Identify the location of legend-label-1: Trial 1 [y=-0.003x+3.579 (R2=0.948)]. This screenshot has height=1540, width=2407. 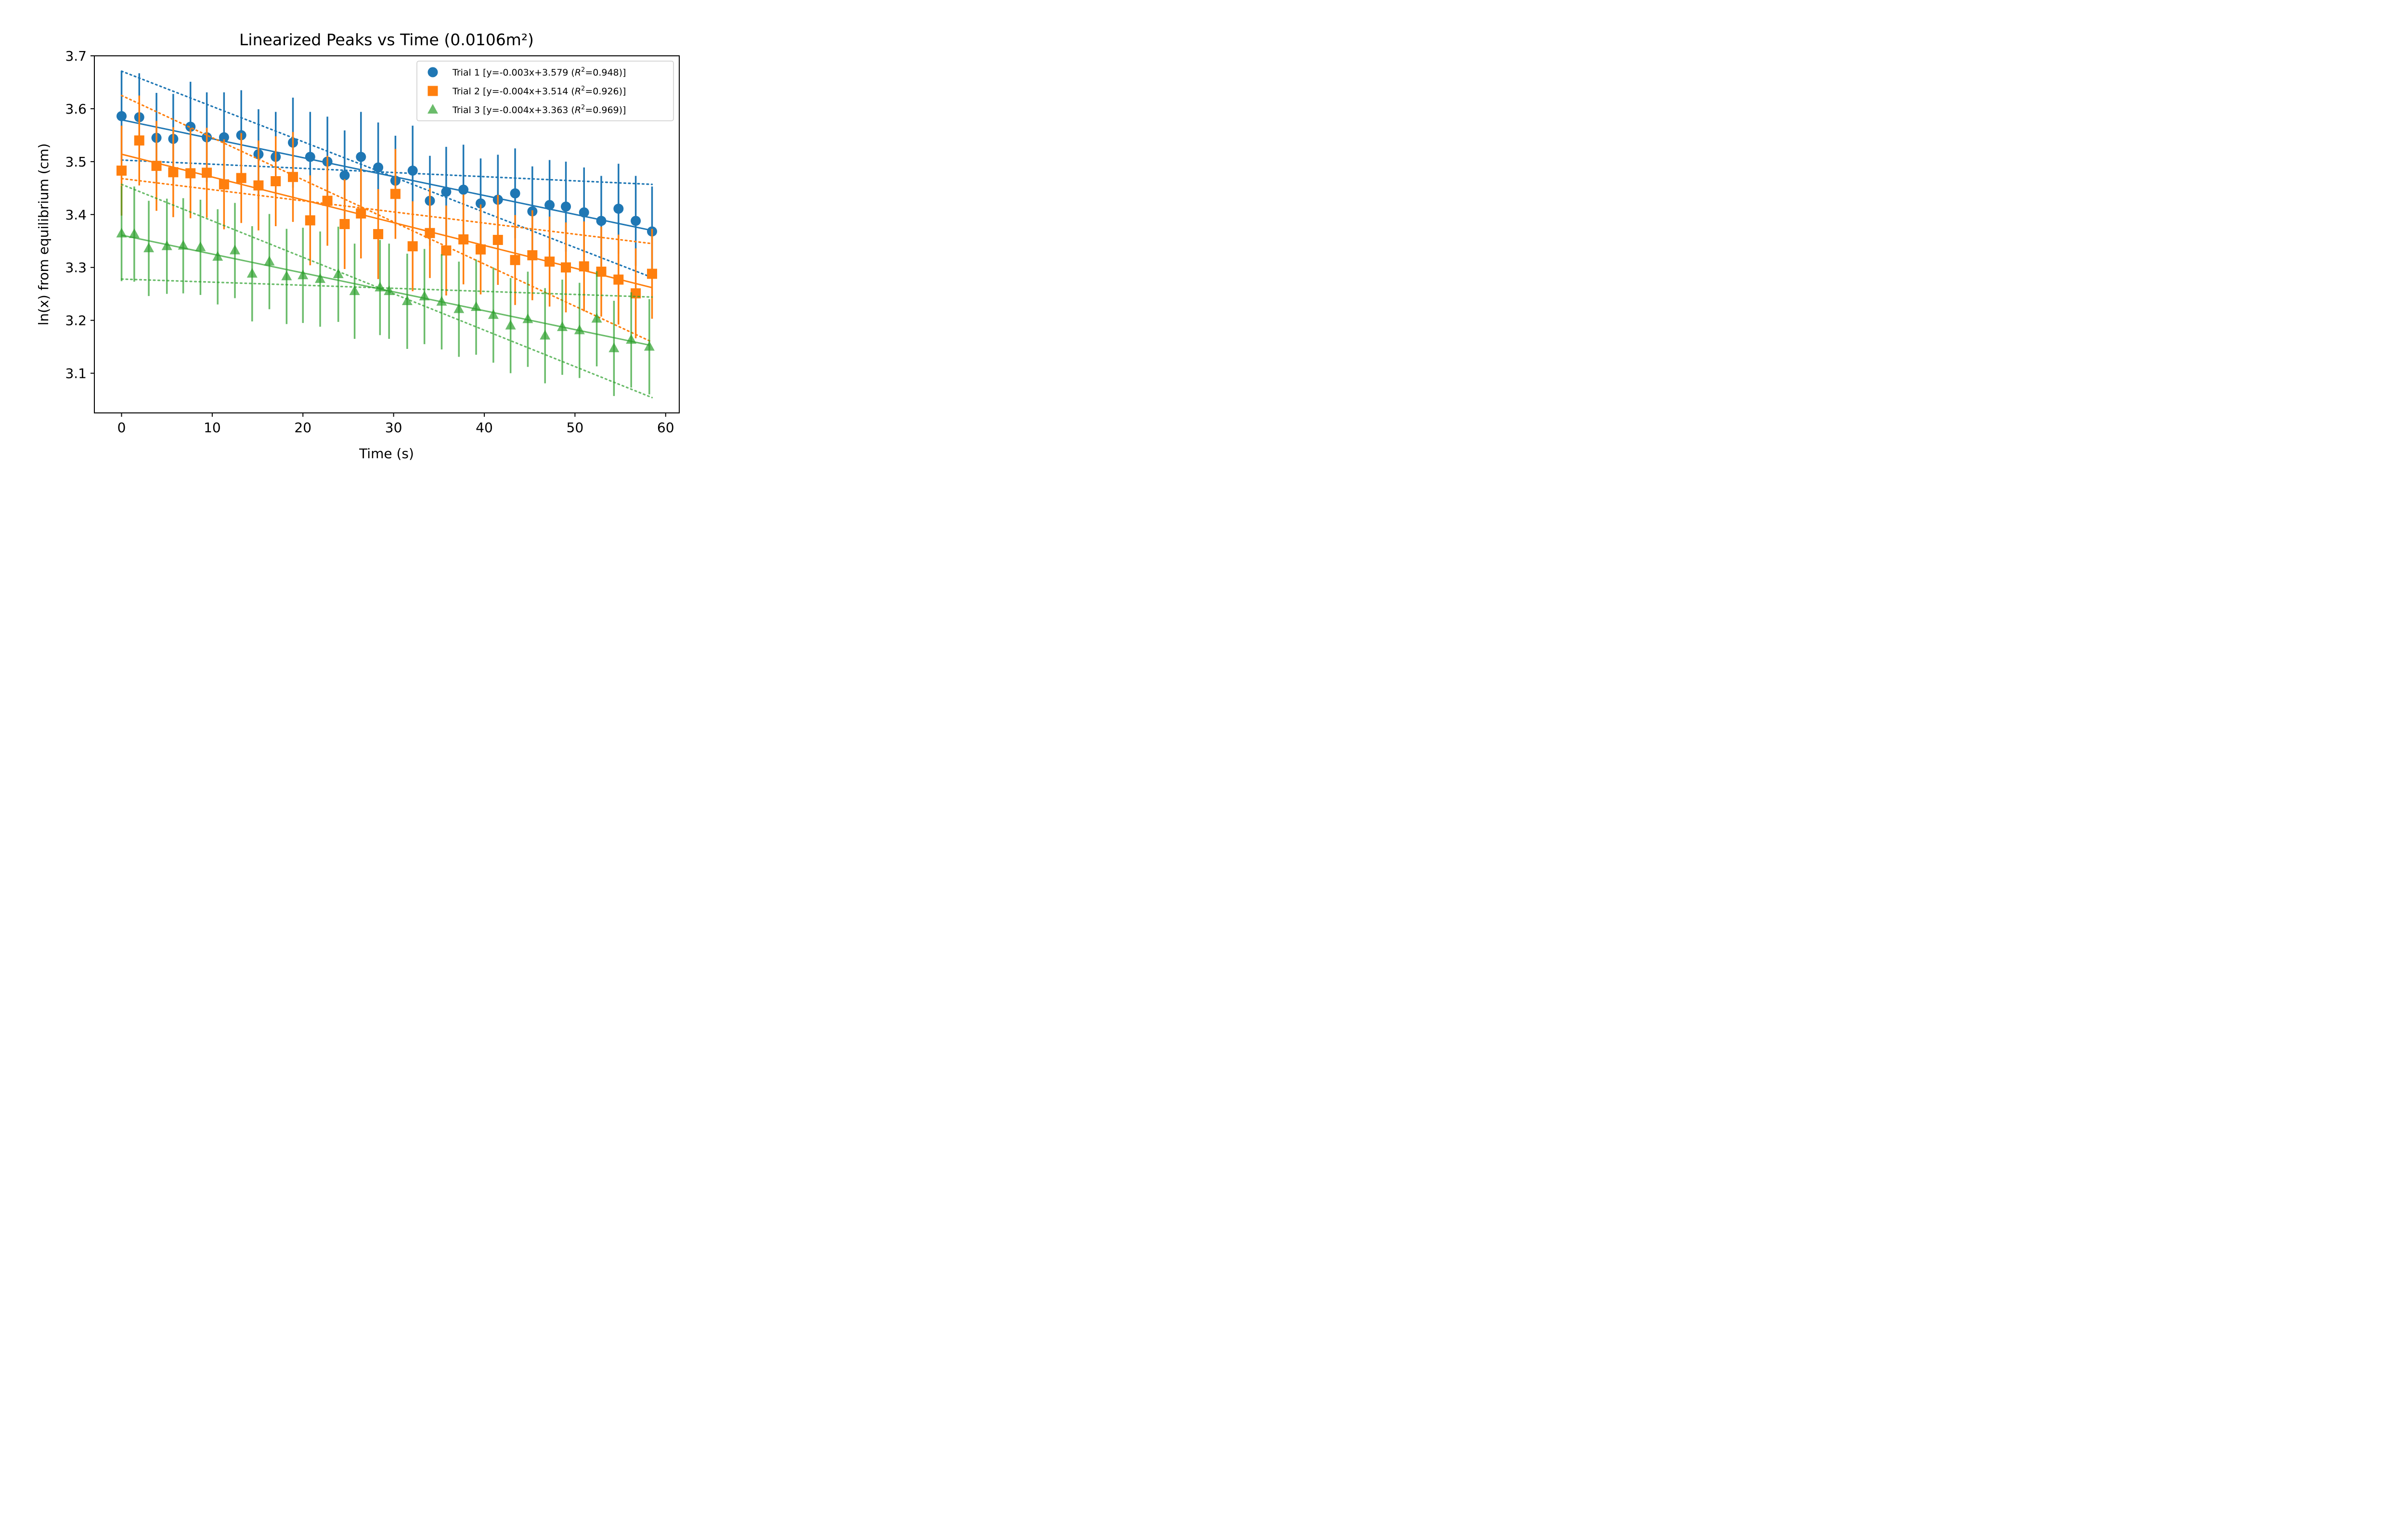
(539, 72).